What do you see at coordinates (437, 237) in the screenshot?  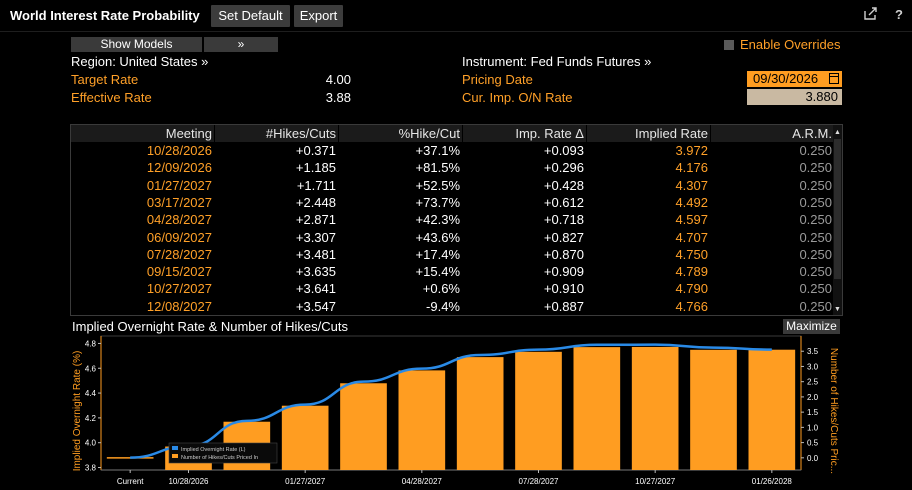 I see `pct-cell: +43.6%` at bounding box center [437, 237].